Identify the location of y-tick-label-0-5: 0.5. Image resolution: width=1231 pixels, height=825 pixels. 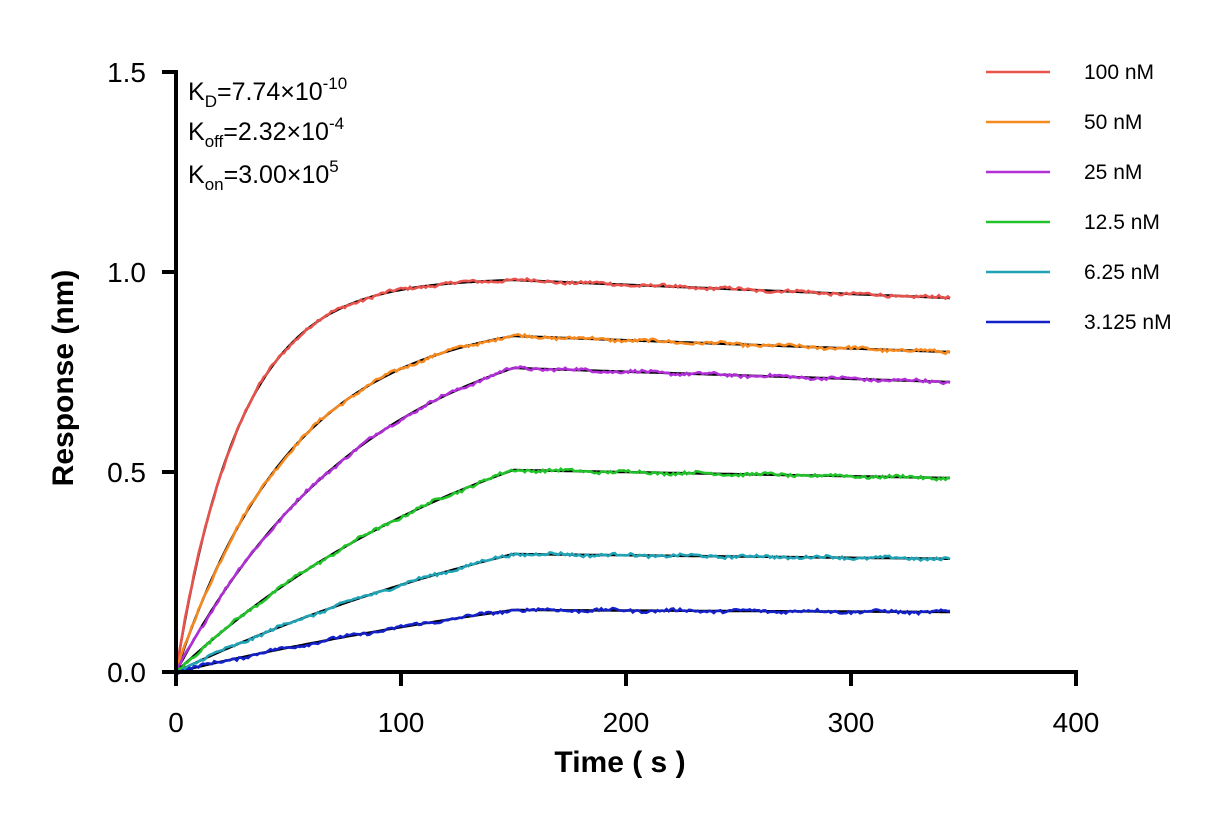
(126, 472).